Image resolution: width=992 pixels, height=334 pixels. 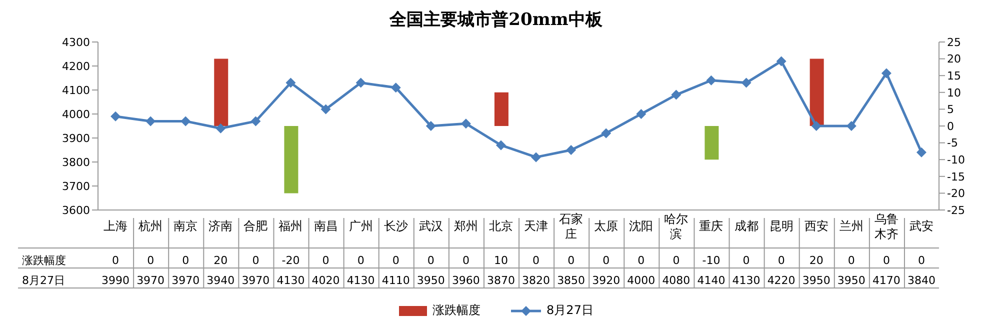 What do you see at coordinates (956, 160) in the screenshot?
I see `y2-tick-label: -10` at bounding box center [956, 160].